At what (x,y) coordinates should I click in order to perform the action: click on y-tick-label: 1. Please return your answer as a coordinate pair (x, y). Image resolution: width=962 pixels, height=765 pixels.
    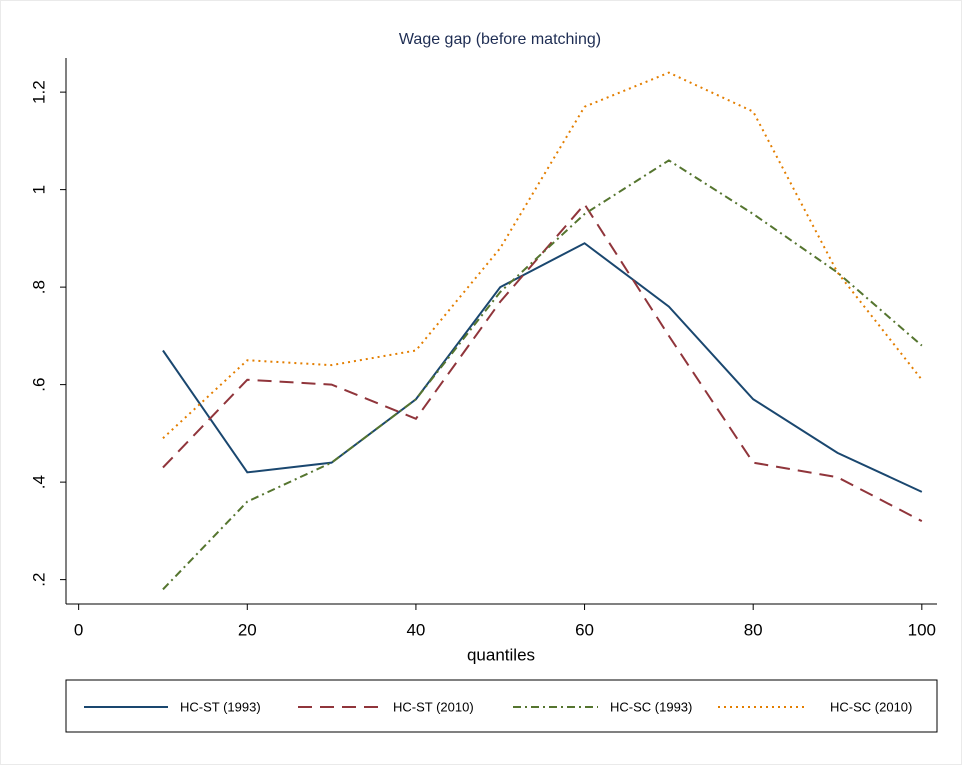
    Looking at the image, I should click on (38, 189).